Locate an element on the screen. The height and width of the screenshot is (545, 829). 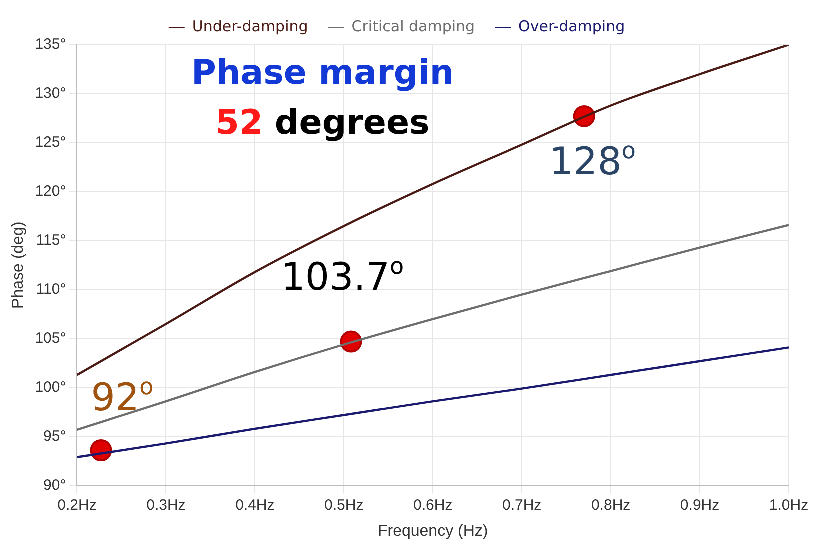
y-tick-label: 115° is located at coordinates (51, 241).